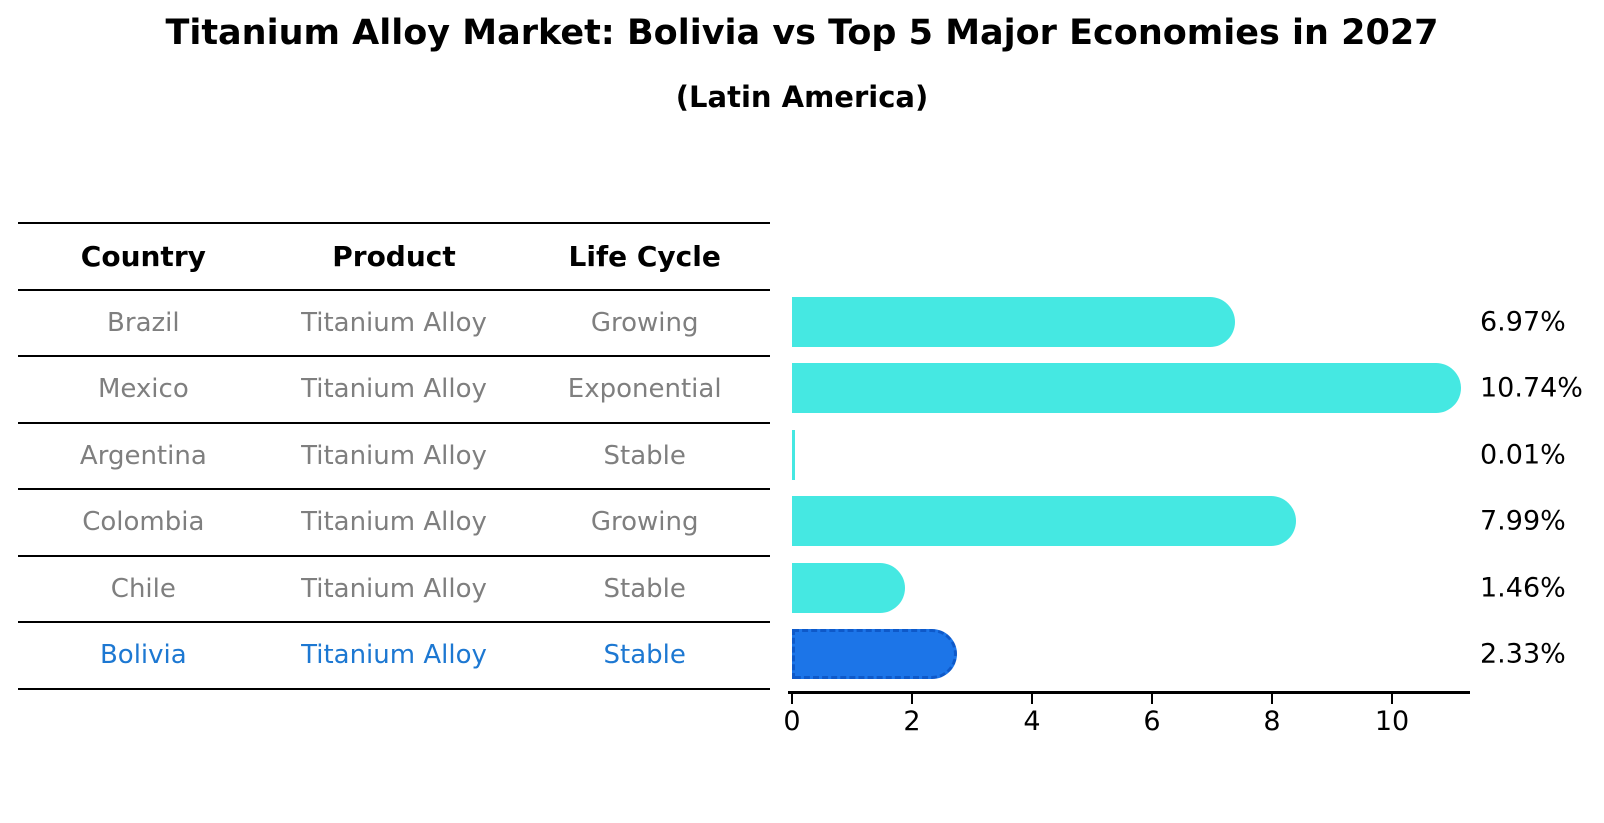 Image resolution: width=1604 pixels, height=823 pixels. Describe the element at coordinates (1531, 388) in the screenshot. I see `value-label-mexico: 10.74%` at that location.